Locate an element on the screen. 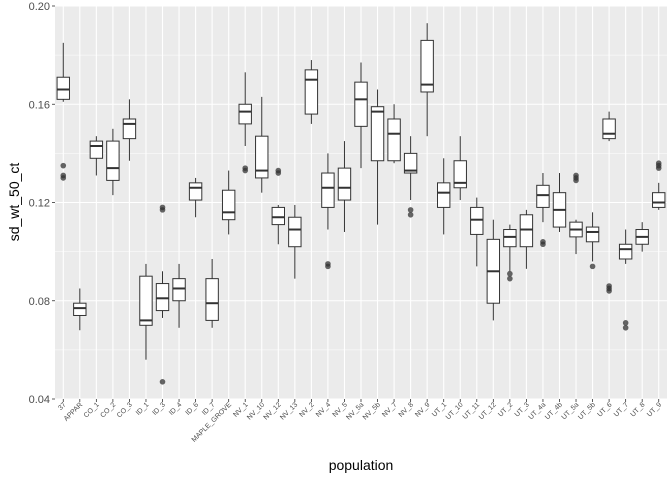 The width and height of the screenshot is (672, 480). y-tick-label: 0.16 is located at coordinates (39, 105).